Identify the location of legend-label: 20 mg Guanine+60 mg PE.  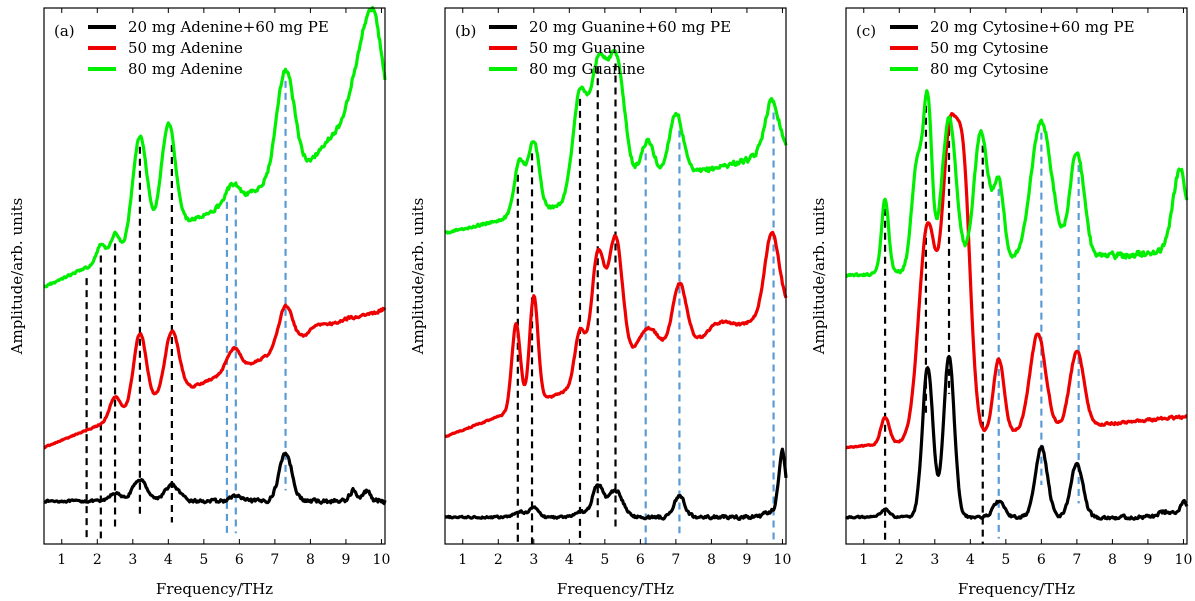
(630, 27).